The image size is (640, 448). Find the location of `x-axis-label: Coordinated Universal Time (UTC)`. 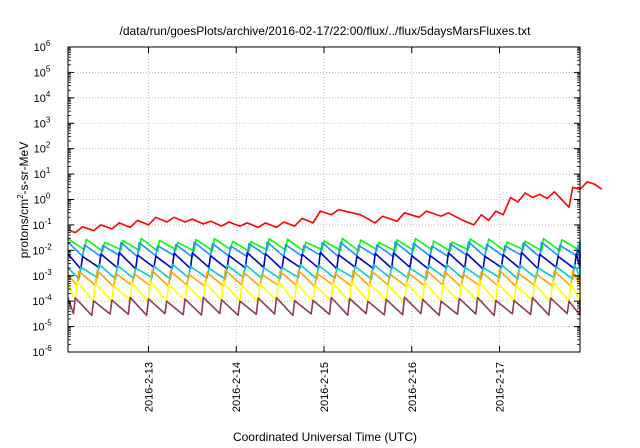

x-axis-label: Coordinated Universal Time (UTC) is located at coordinates (325, 437).